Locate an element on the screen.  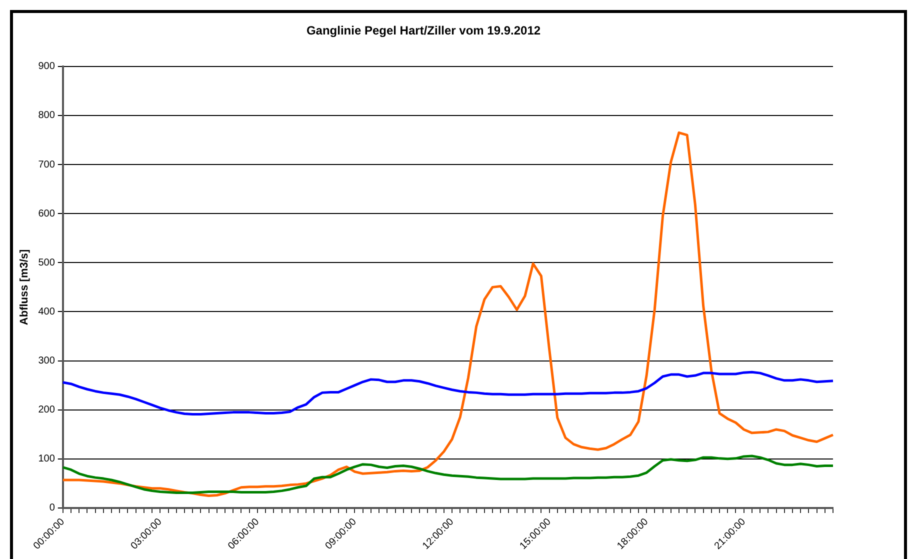
y-tick-label: 300 is located at coordinates (47, 361).